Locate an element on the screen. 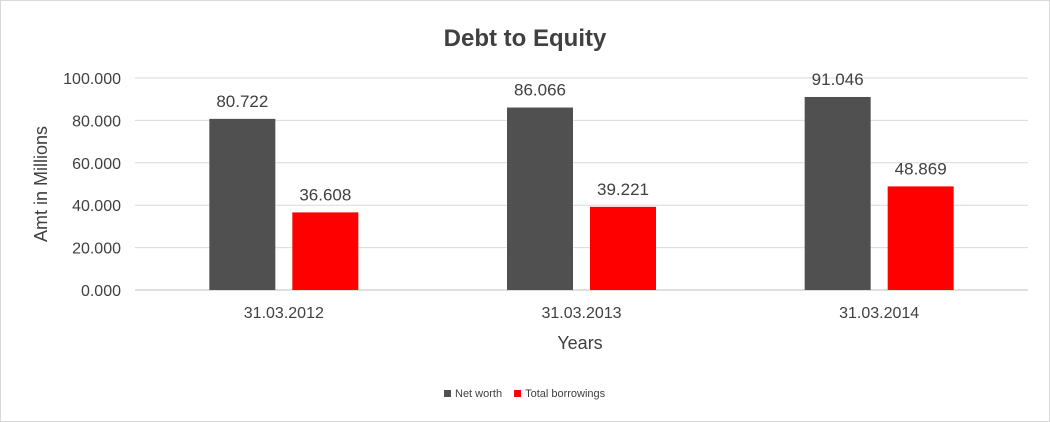 The image size is (1050, 422). y-axis-ticks: 0.000 20.000 40.000 60.000 80.000 100.000 is located at coordinates (92, 185).